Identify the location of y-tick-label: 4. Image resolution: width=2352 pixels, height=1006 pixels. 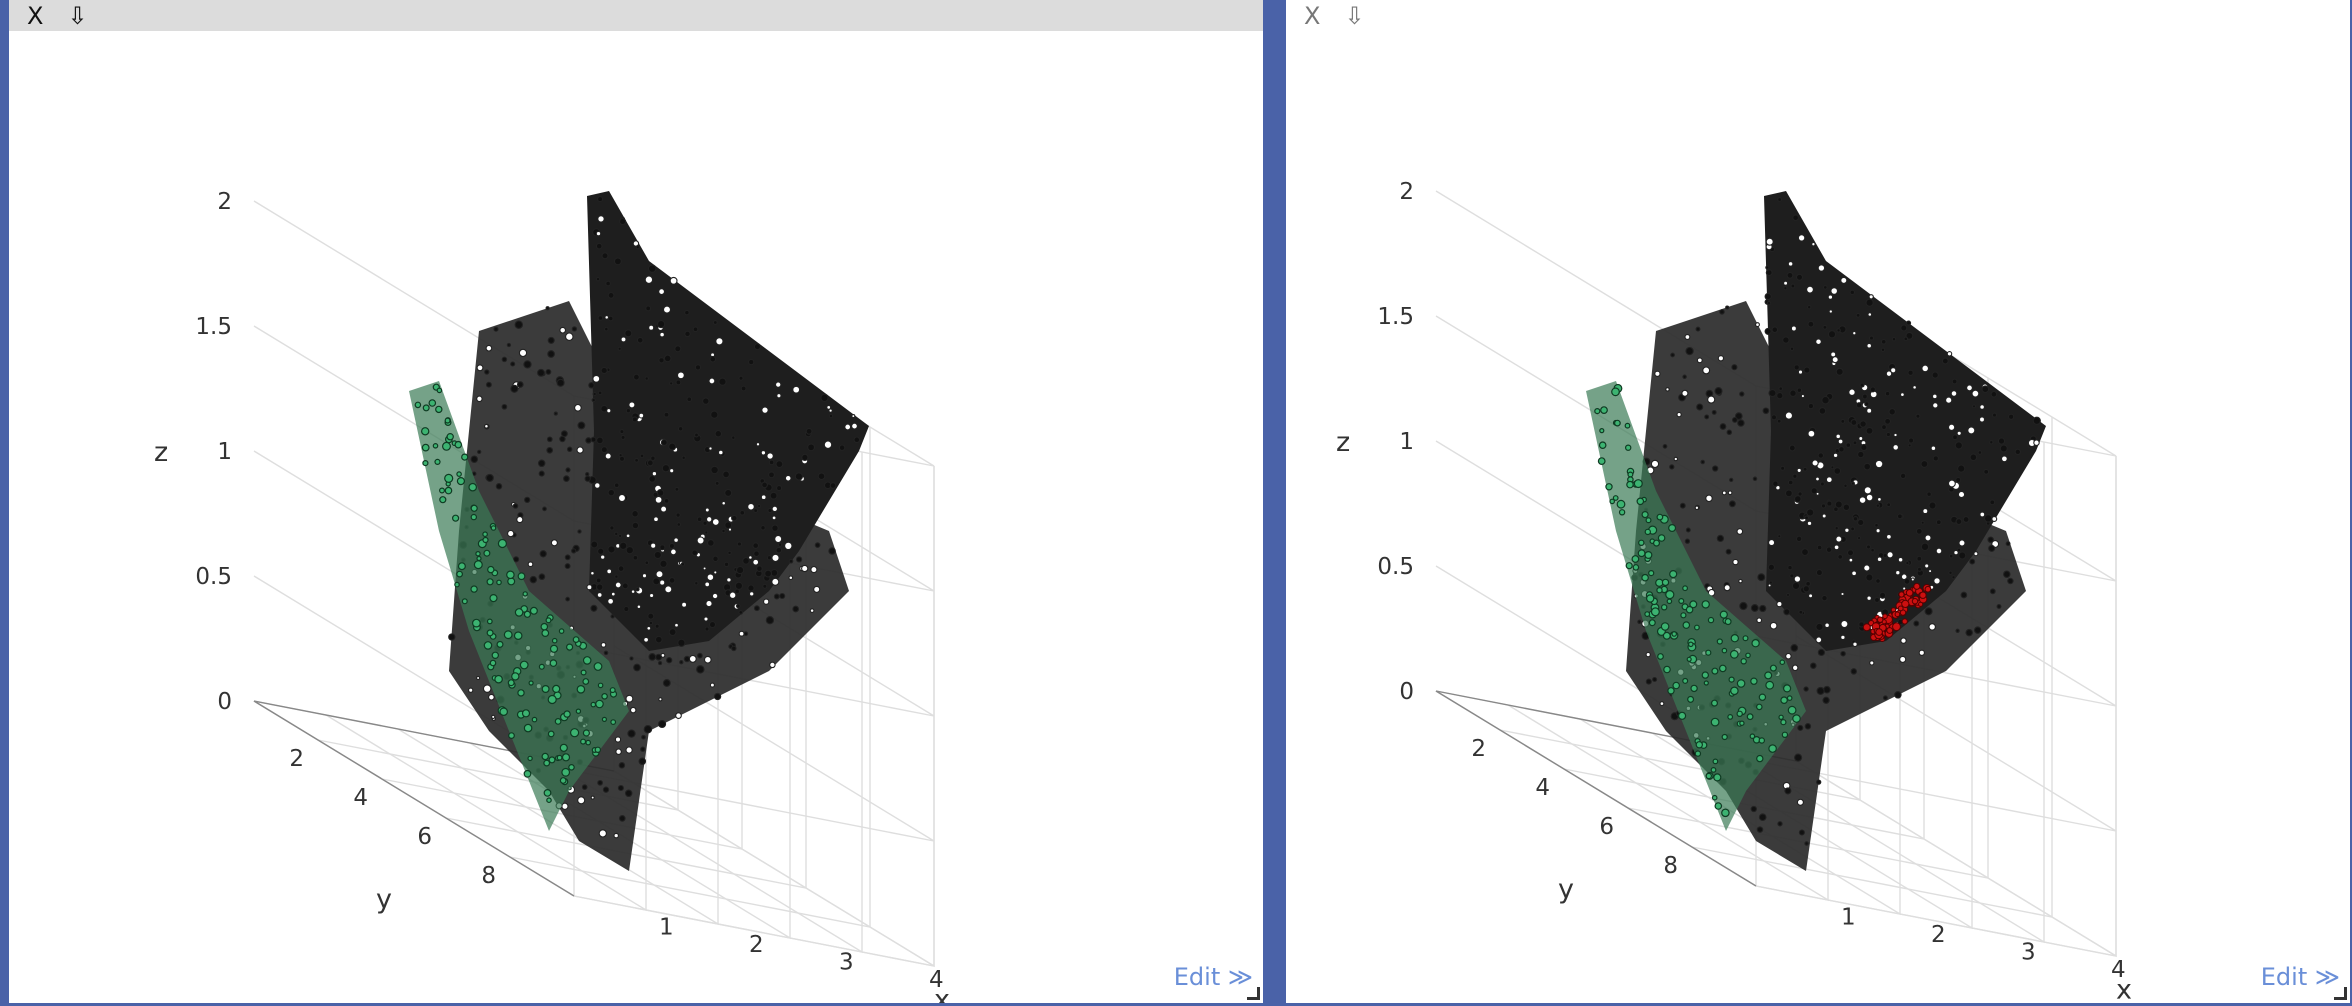
(360, 798).